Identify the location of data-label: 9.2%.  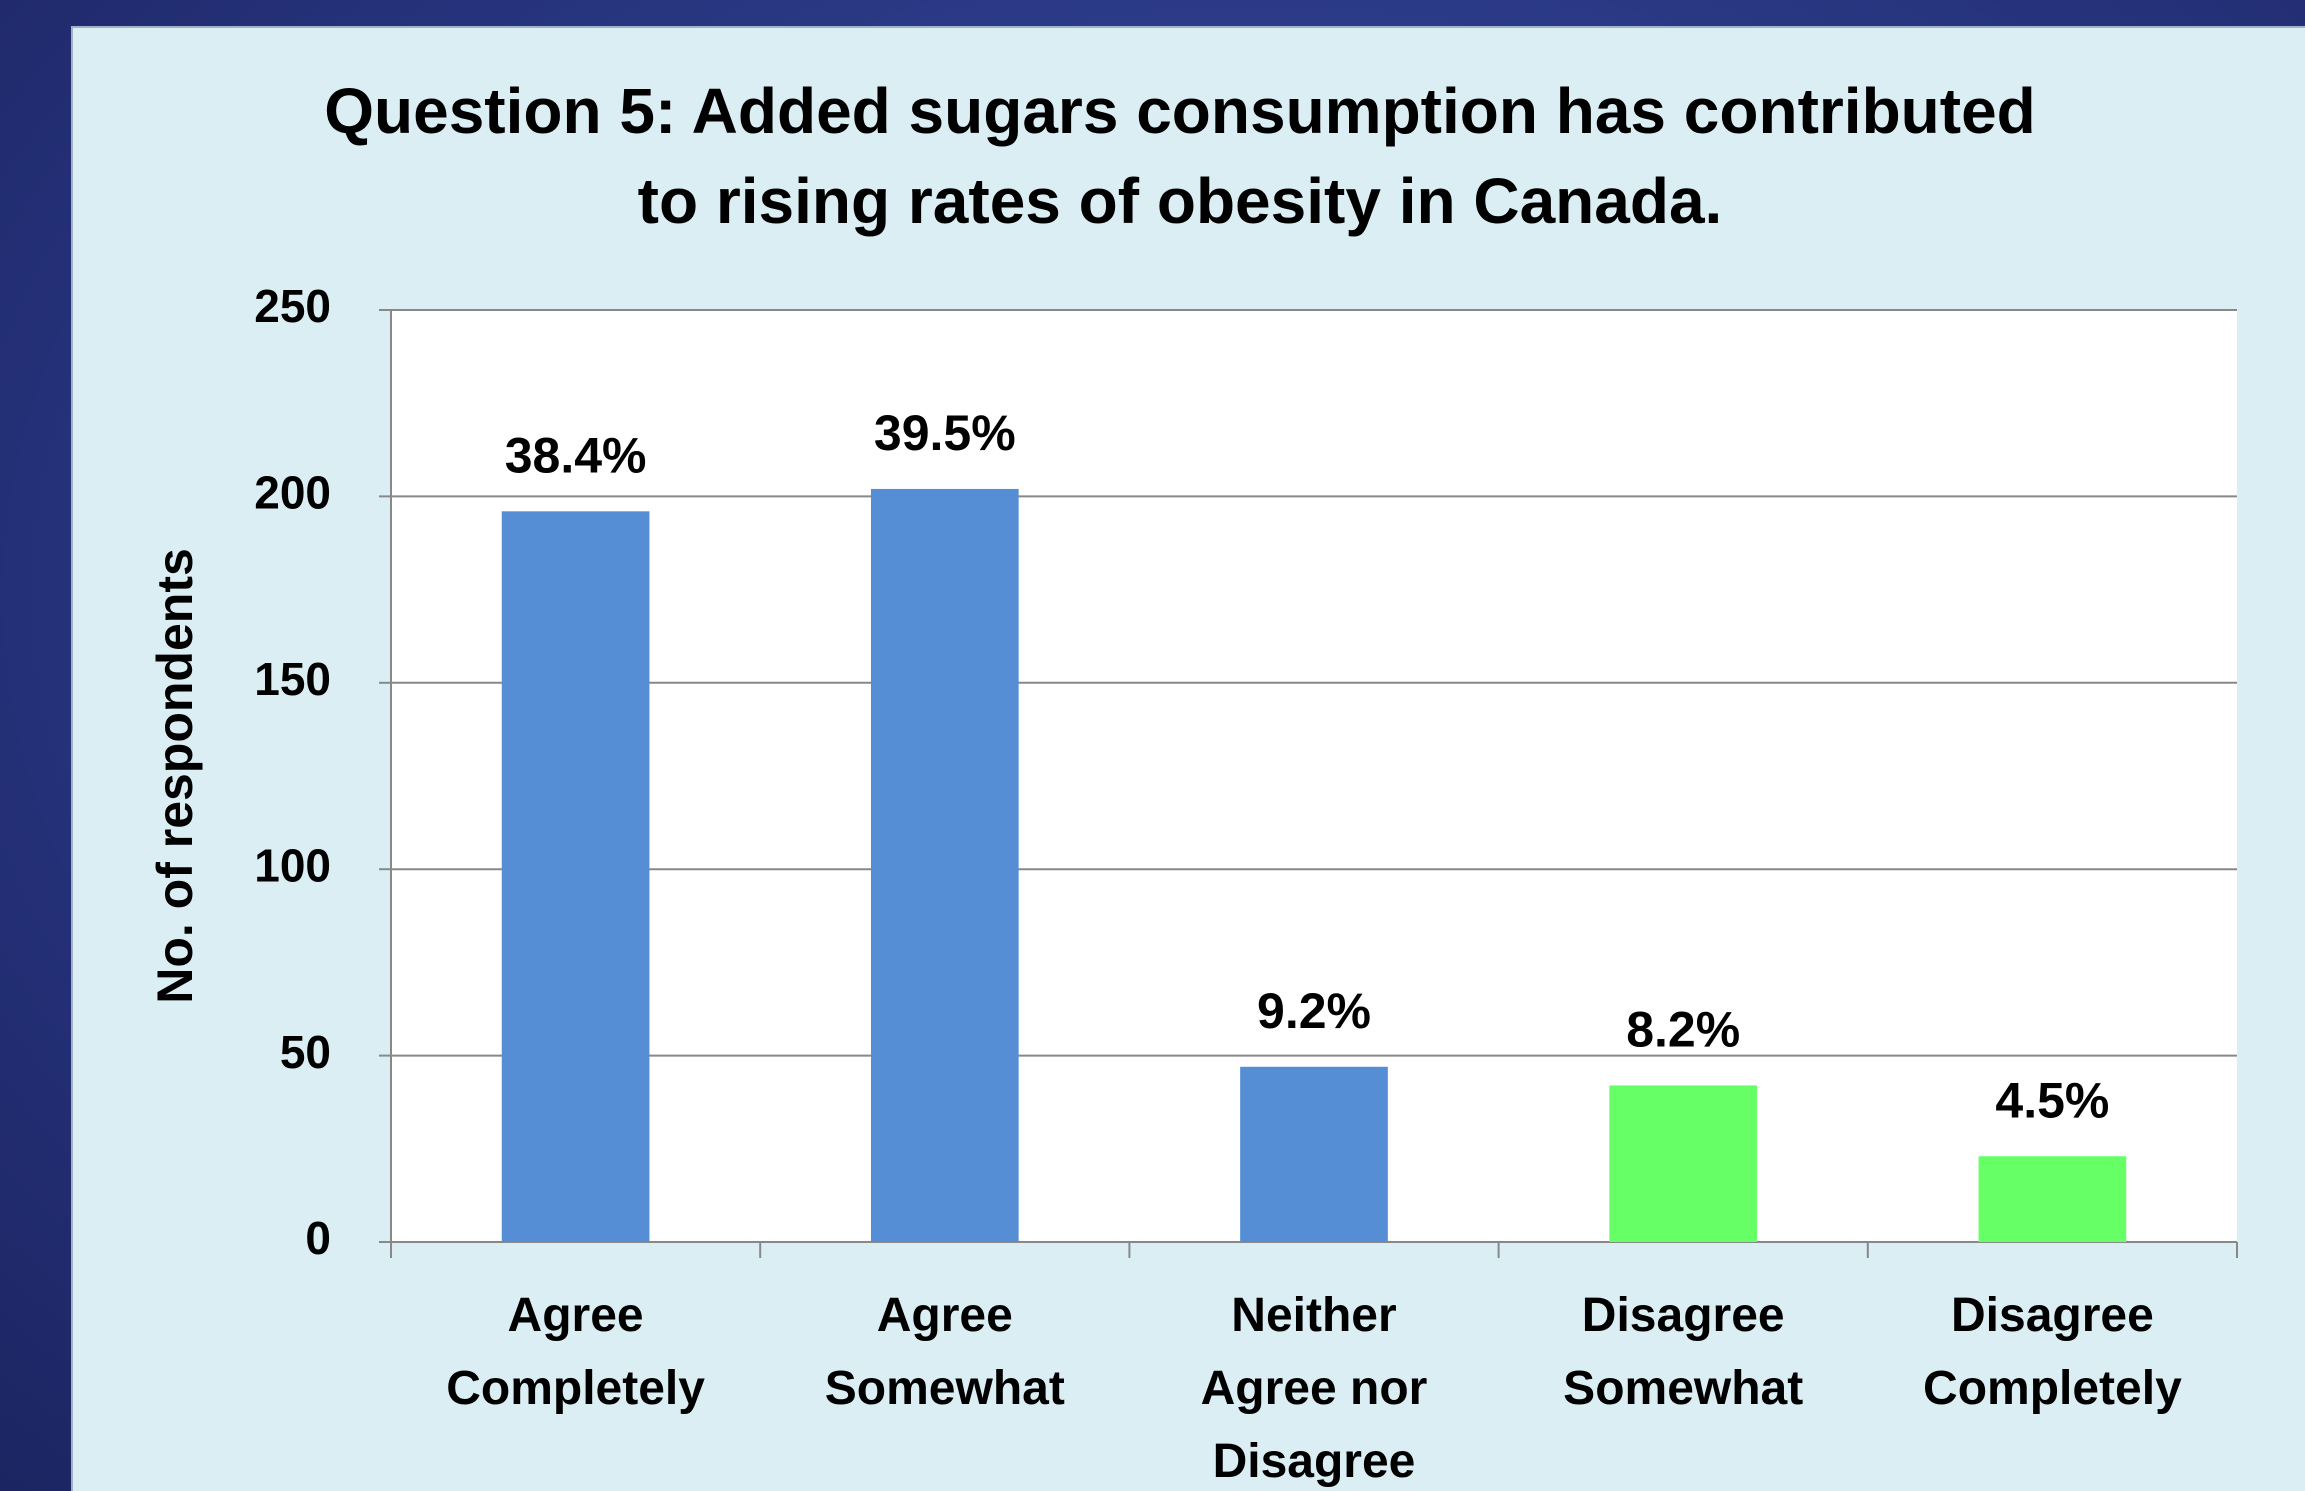
(1314, 1011).